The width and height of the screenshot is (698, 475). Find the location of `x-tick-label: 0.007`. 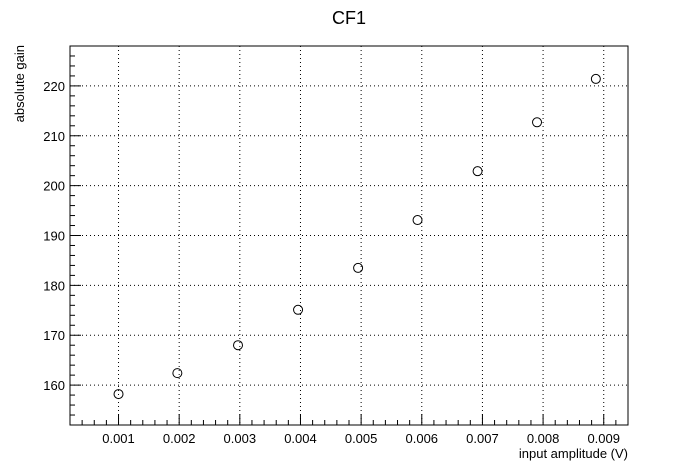

x-tick-label: 0.007 is located at coordinates (482, 438).